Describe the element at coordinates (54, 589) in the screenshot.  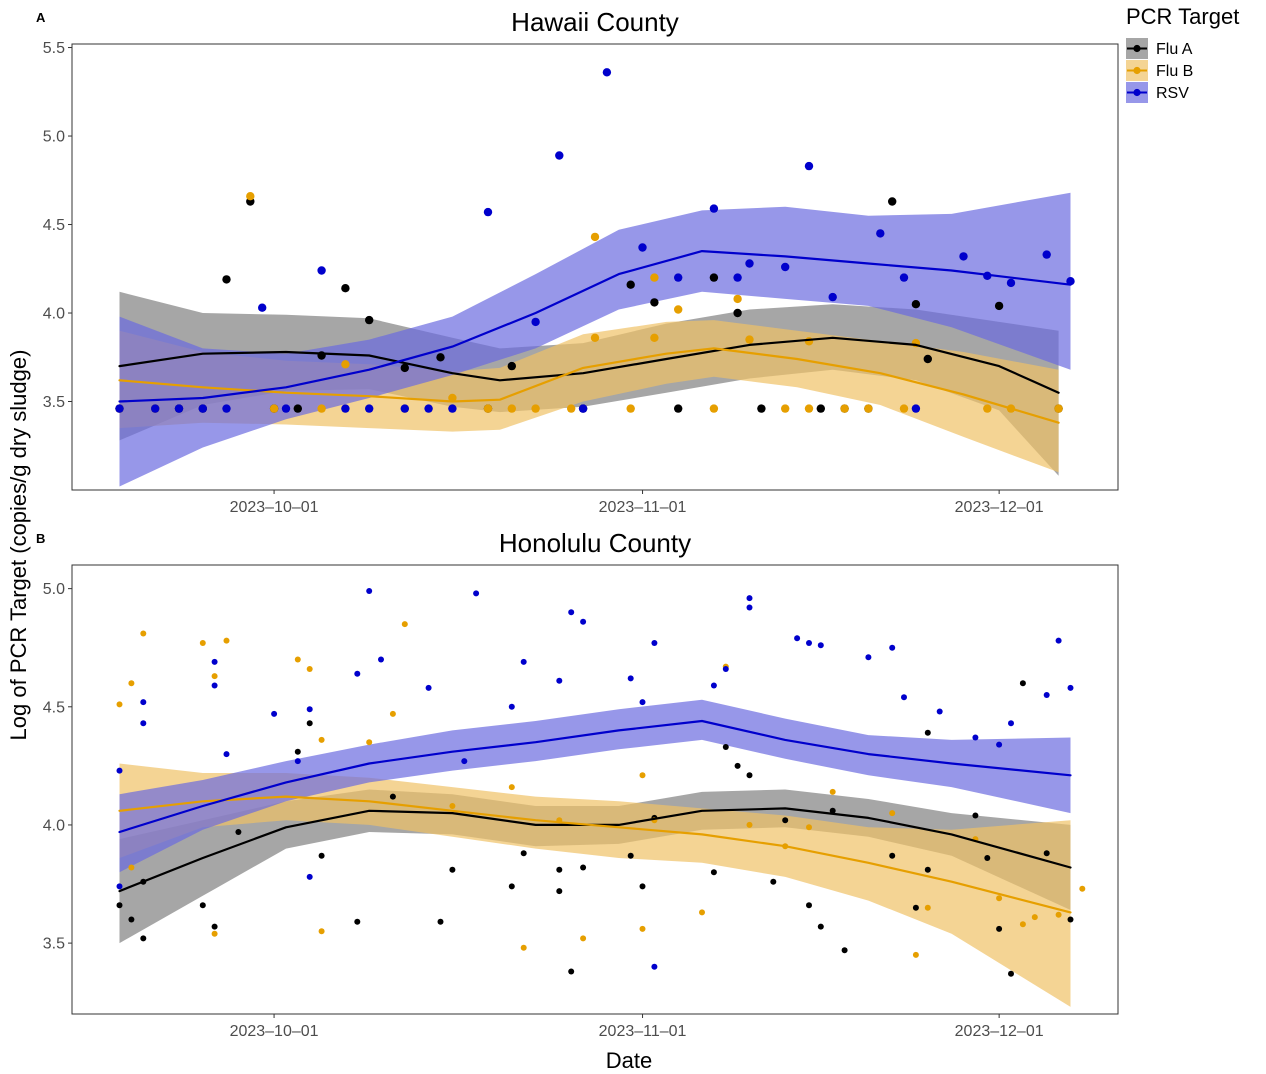
I see `y-tick-label: 5.0` at that location.